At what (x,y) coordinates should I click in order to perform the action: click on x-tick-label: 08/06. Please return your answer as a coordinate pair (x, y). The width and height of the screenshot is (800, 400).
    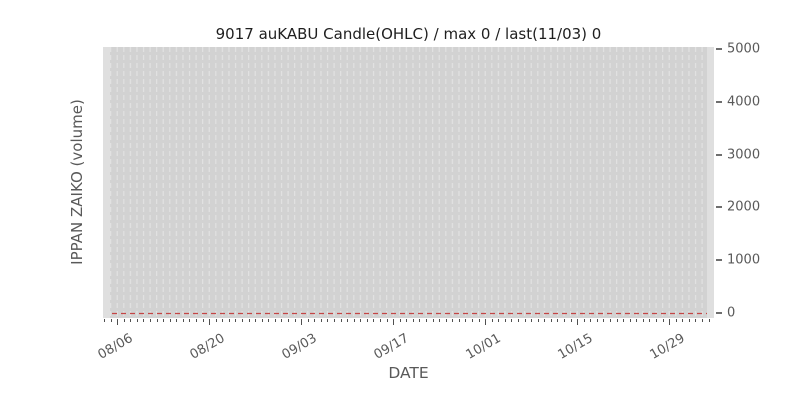
    Looking at the image, I should click on (115, 347).